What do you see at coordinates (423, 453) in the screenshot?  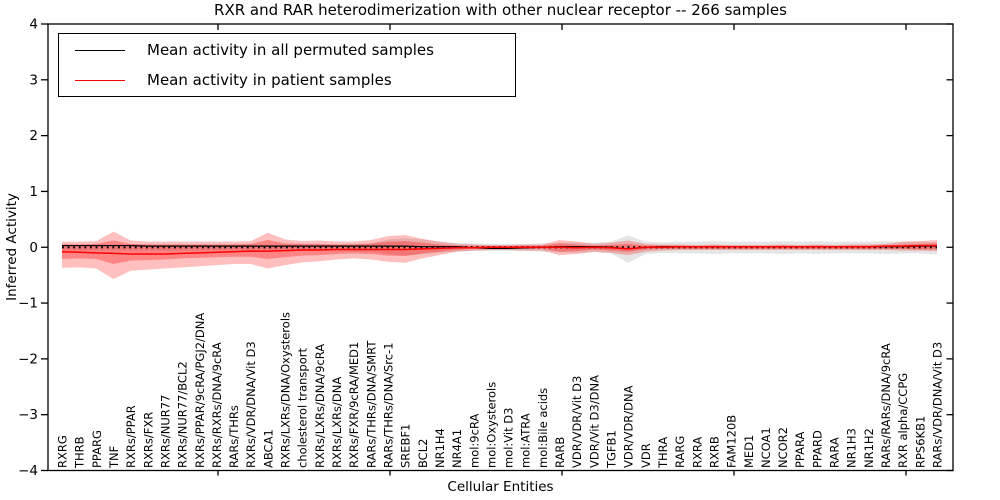 I see `x-category-label: BCL2` at bounding box center [423, 453].